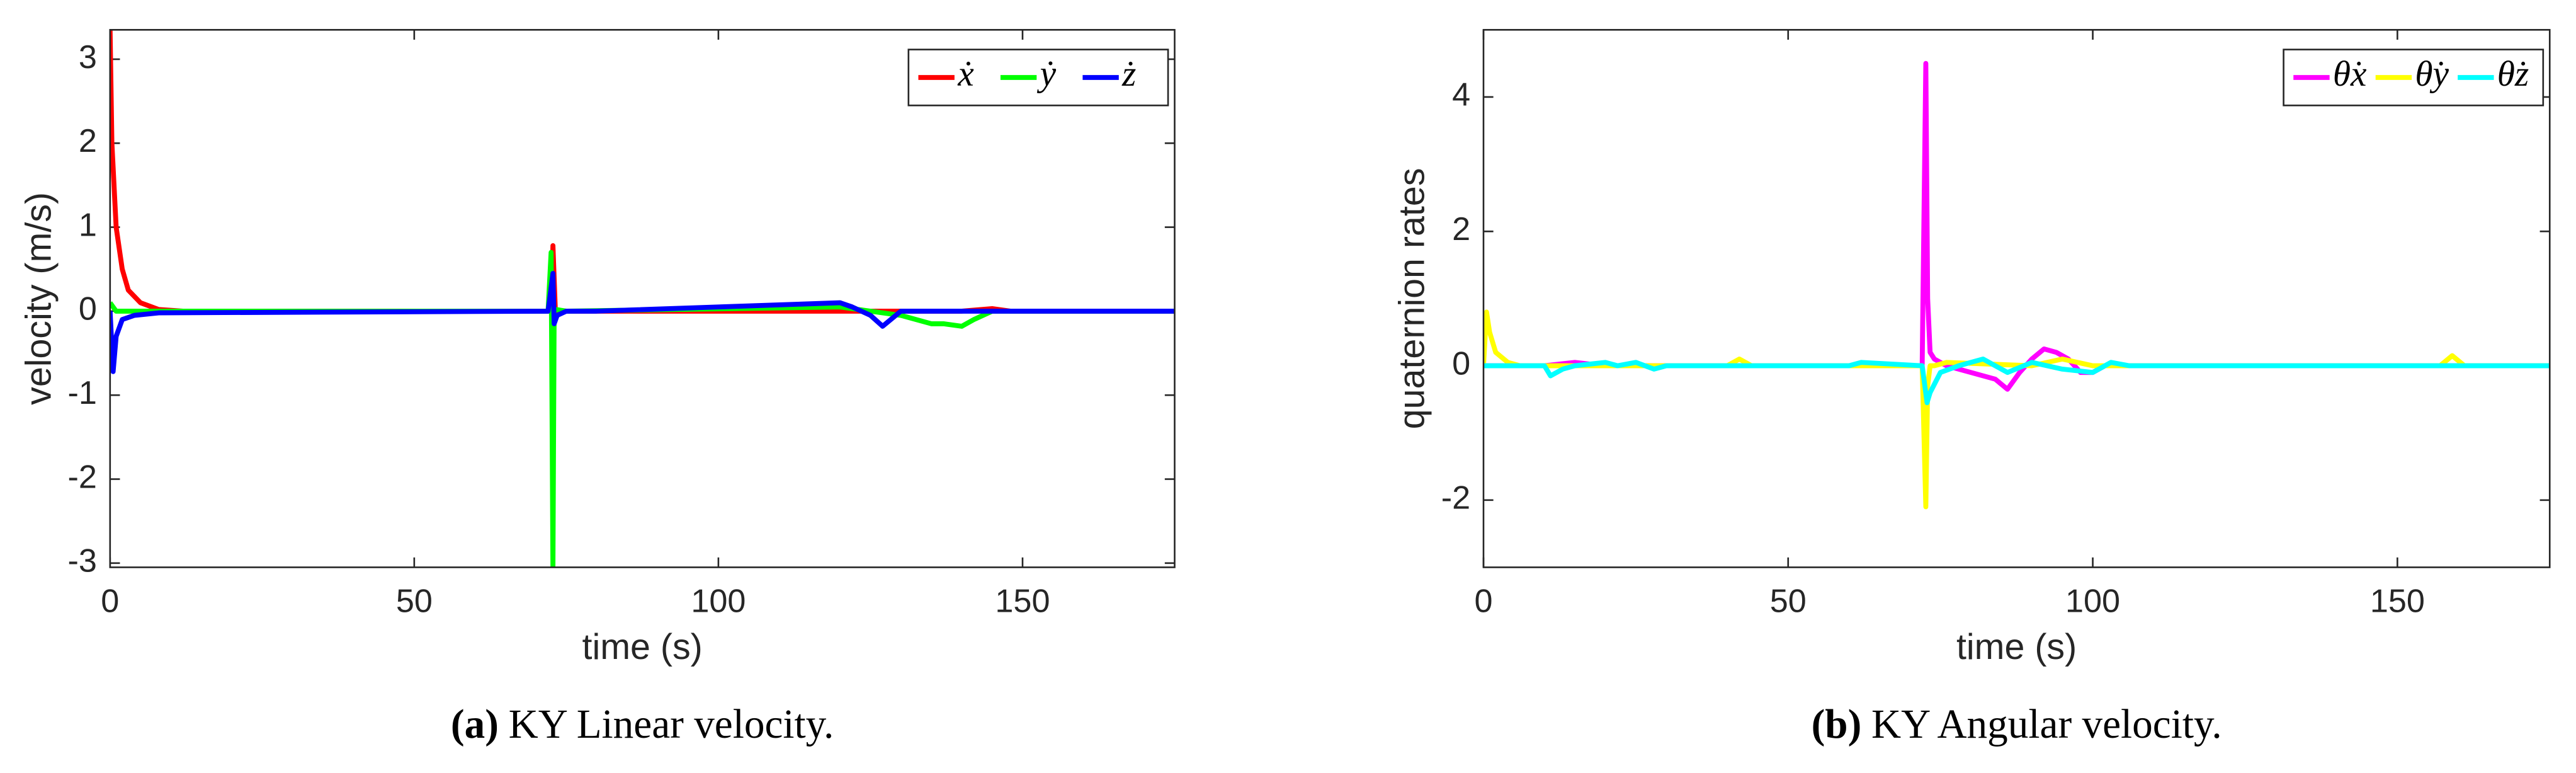 This screenshot has height=773, width=2576. Describe the element at coordinates (1128, 74) in the screenshot. I see `legend-label: ż` at that location.